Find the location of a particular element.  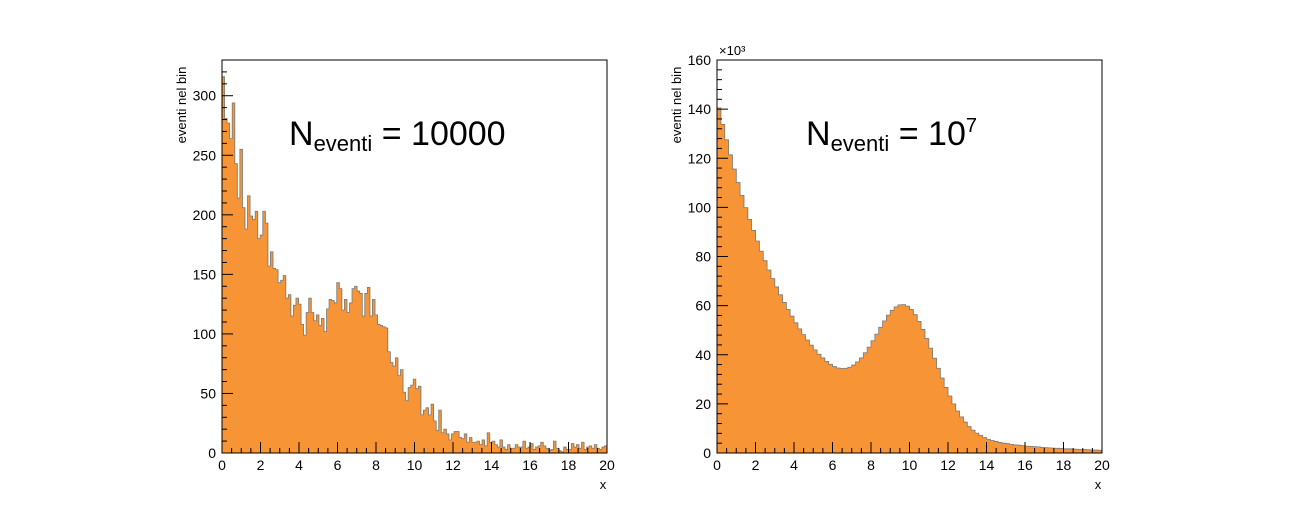

y-tick-label: 100 is located at coordinates (205, 334).